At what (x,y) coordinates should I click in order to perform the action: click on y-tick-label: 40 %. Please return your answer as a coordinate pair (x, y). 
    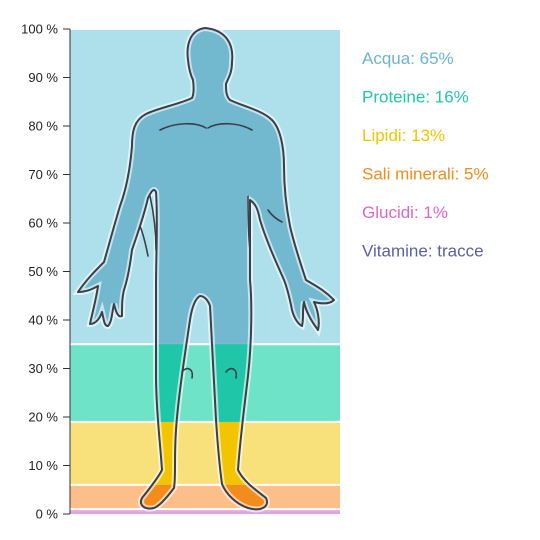
    Looking at the image, I should click on (43, 320).